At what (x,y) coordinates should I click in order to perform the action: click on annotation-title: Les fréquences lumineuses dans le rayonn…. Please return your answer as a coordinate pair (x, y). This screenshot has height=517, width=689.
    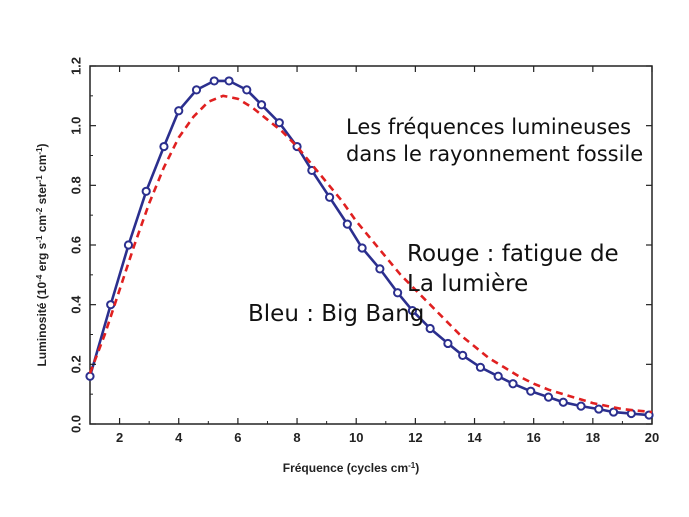
    Looking at the image, I should click on (494, 141).